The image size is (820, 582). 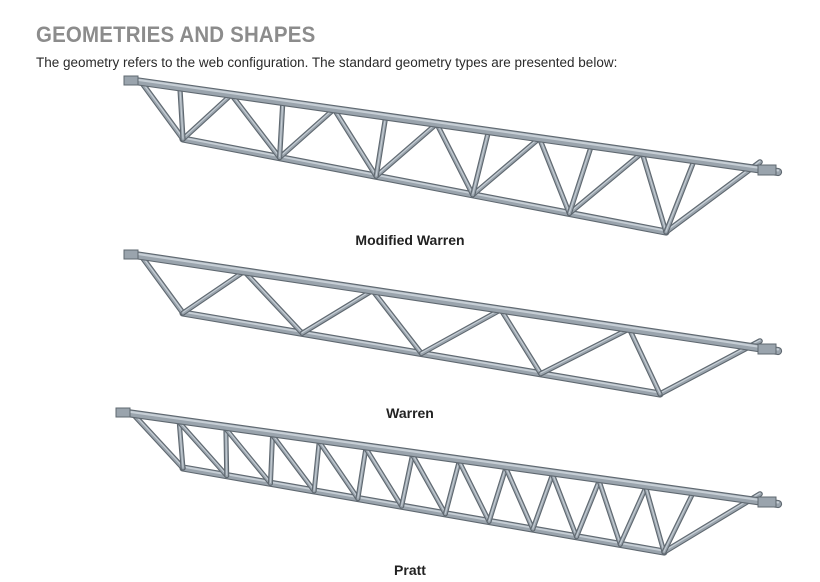 What do you see at coordinates (410, 413) in the screenshot?
I see `caption-warren: Warren` at bounding box center [410, 413].